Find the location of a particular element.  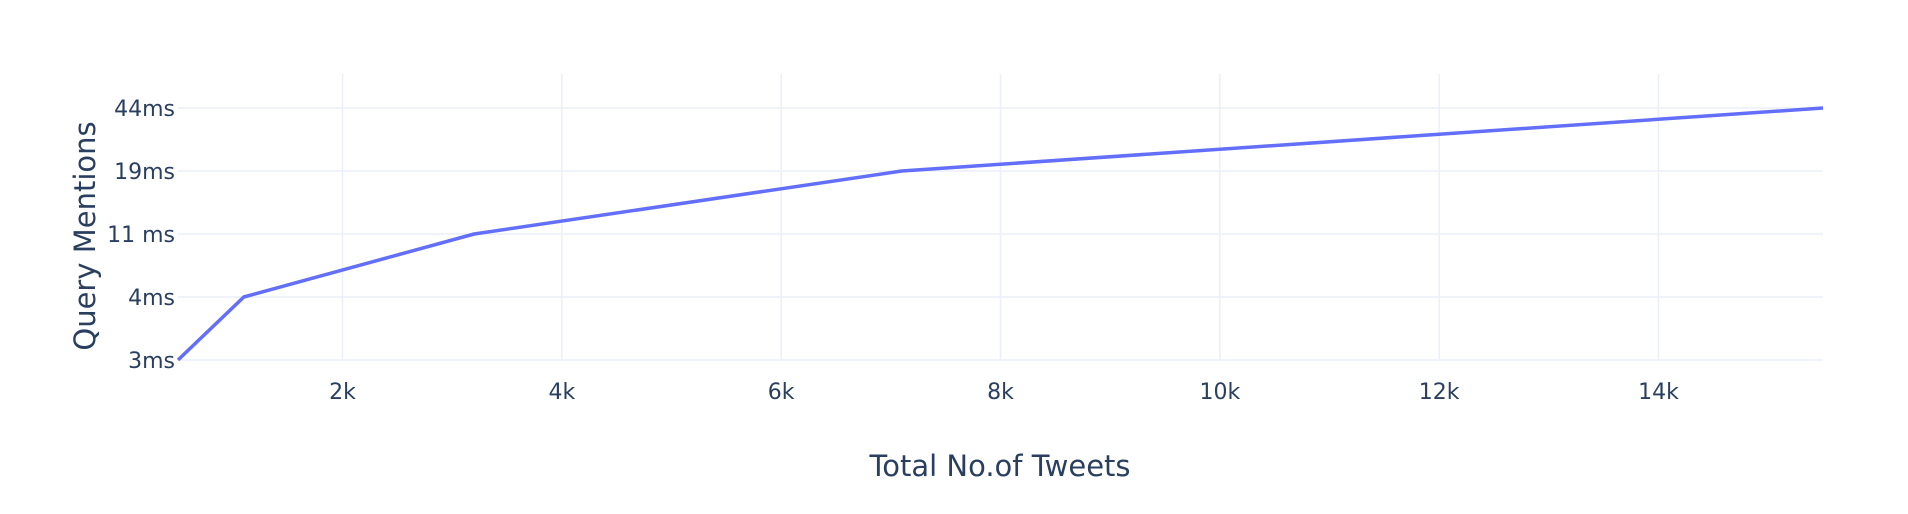

y-tick-label: 4ms is located at coordinates (151, 298).